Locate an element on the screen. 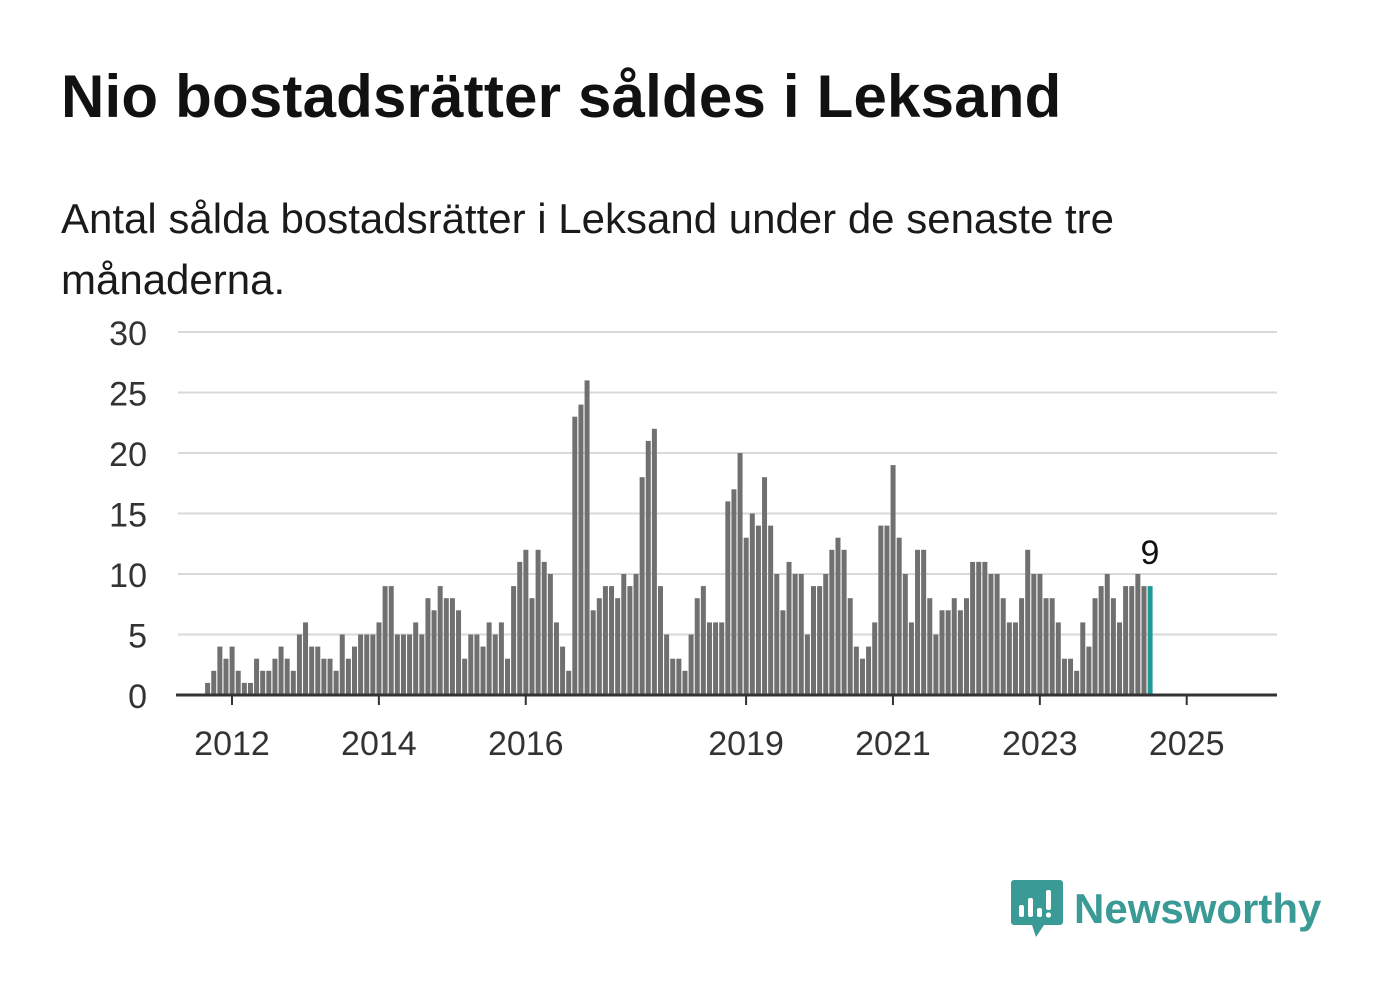 This screenshot has height=999, width=1382. y-tick-label: 15 is located at coordinates (128, 516).